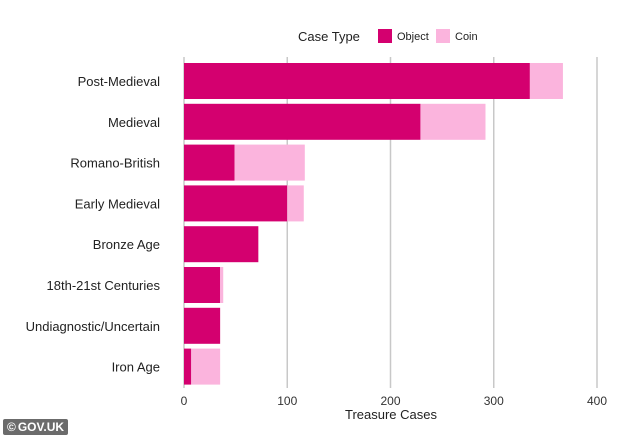  Describe the element at coordinates (202, 285) in the screenshot. I see `bar-object-18th-21st-centuries` at that location.